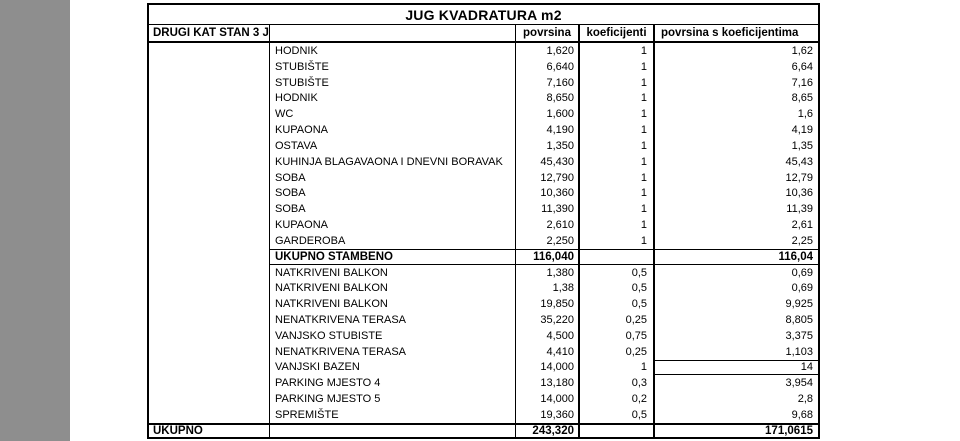 Image resolution: width=960 pixels, height=441 pixels. What do you see at coordinates (392, 33) in the screenshot?
I see `header-empty-cell` at bounding box center [392, 33].